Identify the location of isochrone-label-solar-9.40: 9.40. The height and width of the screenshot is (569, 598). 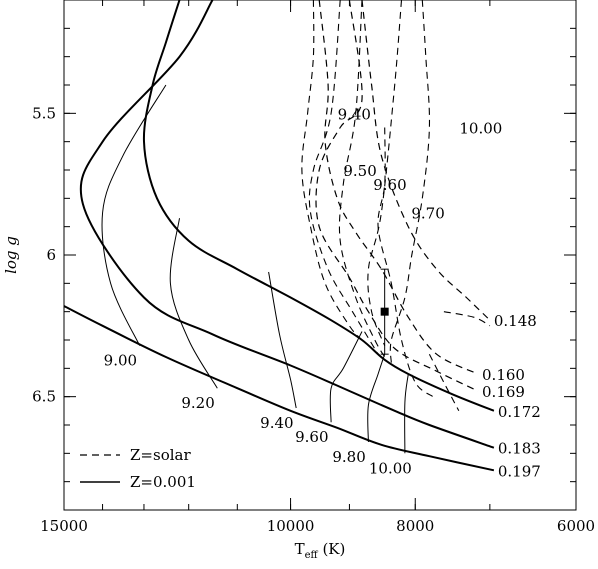
(354, 114).